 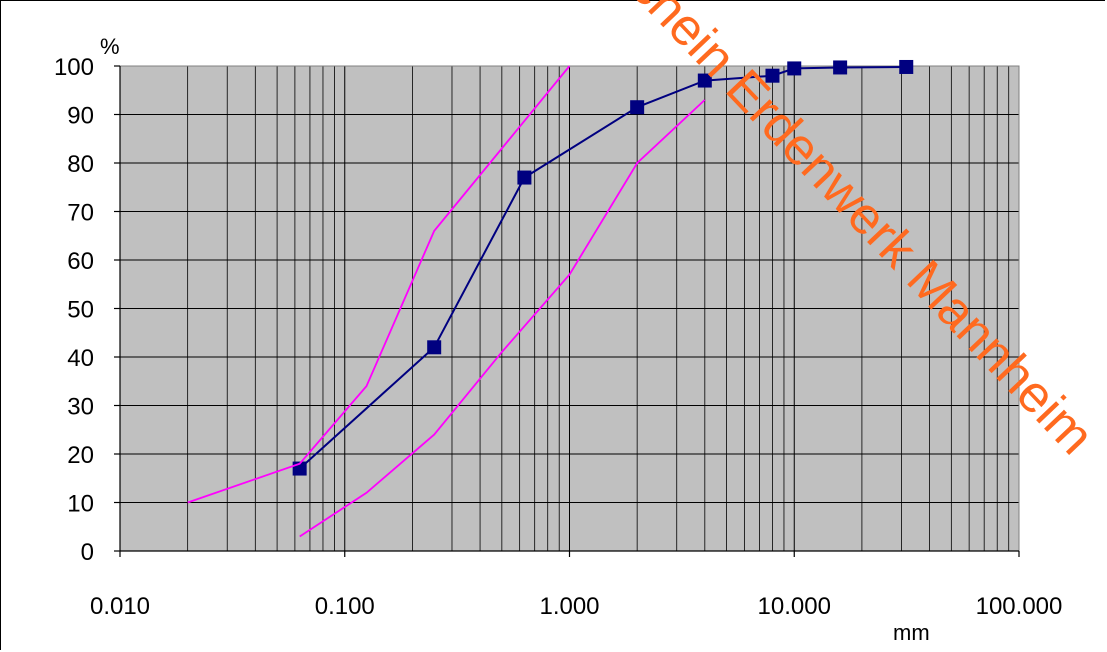 I want to click on y-tick-label: 50, so click(x=80, y=310).